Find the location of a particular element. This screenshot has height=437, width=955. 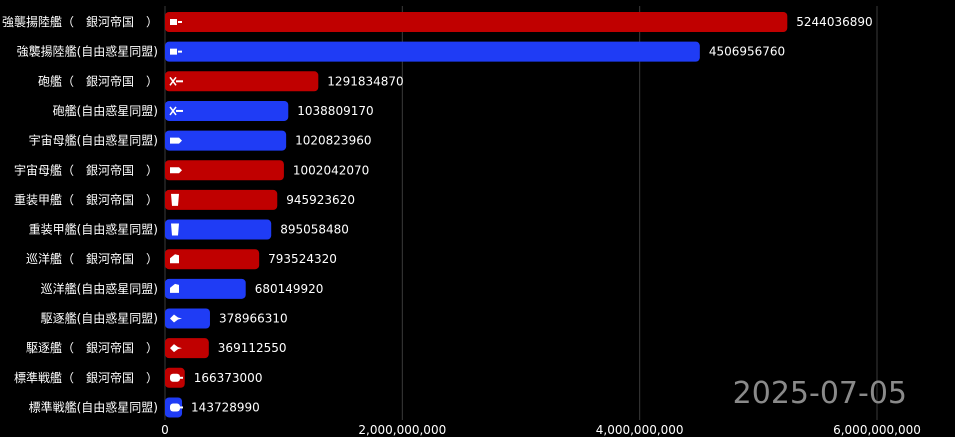

category-label: 宇宙母艦(自由惑星同盟) is located at coordinates (93, 140).